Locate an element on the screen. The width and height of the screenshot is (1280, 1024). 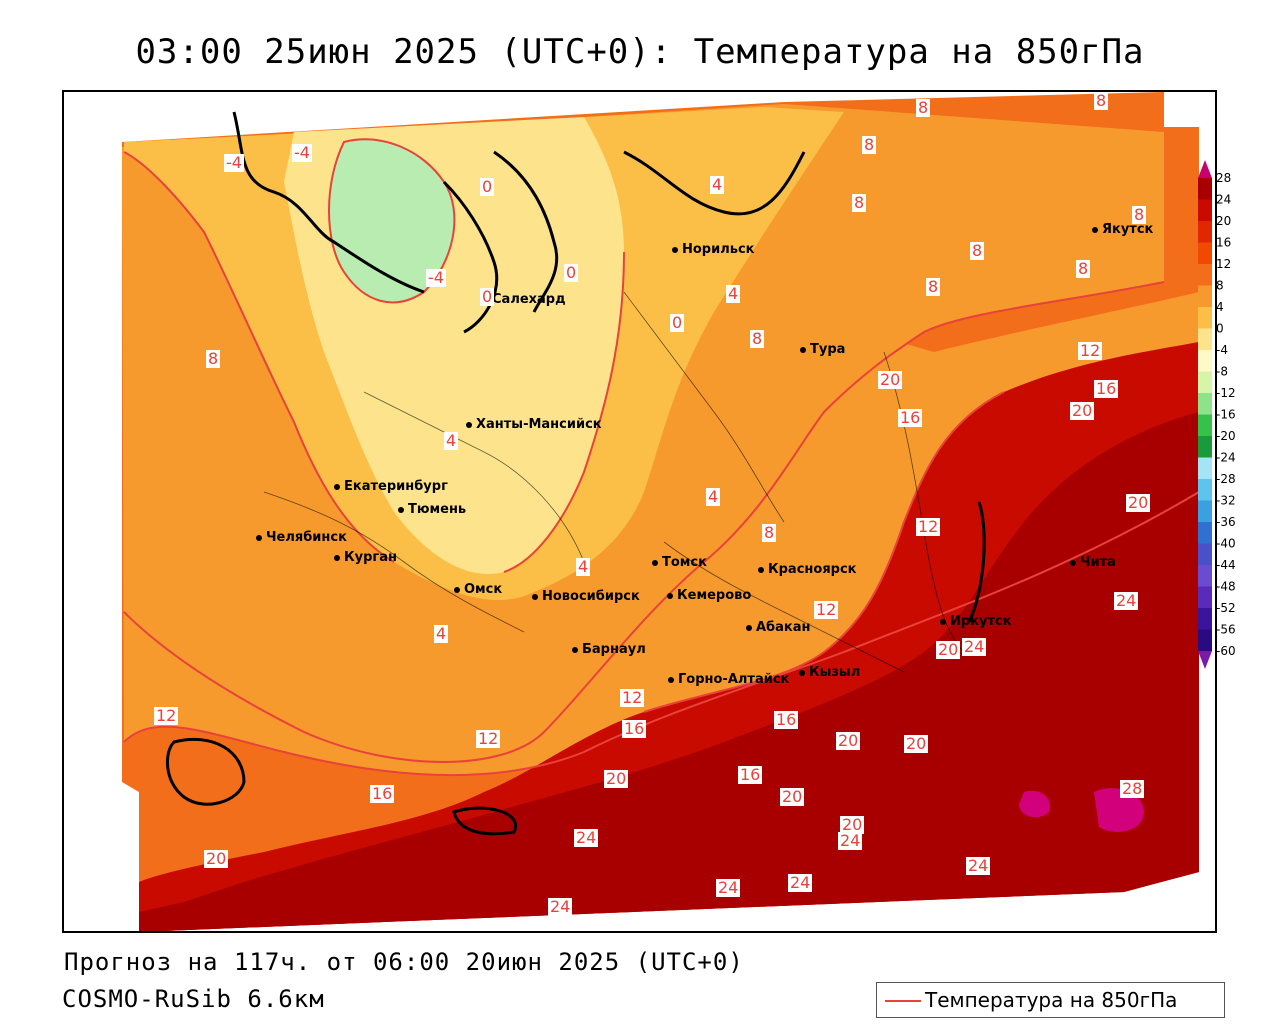
colorbar-tick-label: -40 is located at coordinates (1226, 544).